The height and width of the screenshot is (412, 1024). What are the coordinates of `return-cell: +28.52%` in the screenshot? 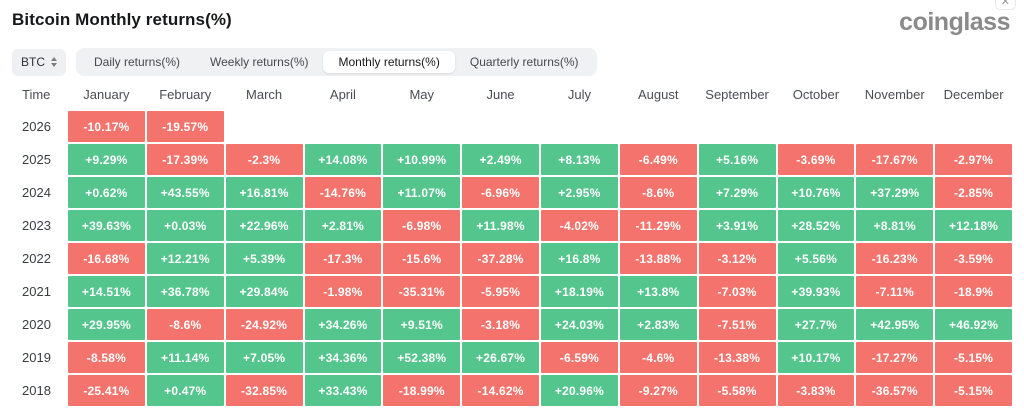 It's located at (816, 225).